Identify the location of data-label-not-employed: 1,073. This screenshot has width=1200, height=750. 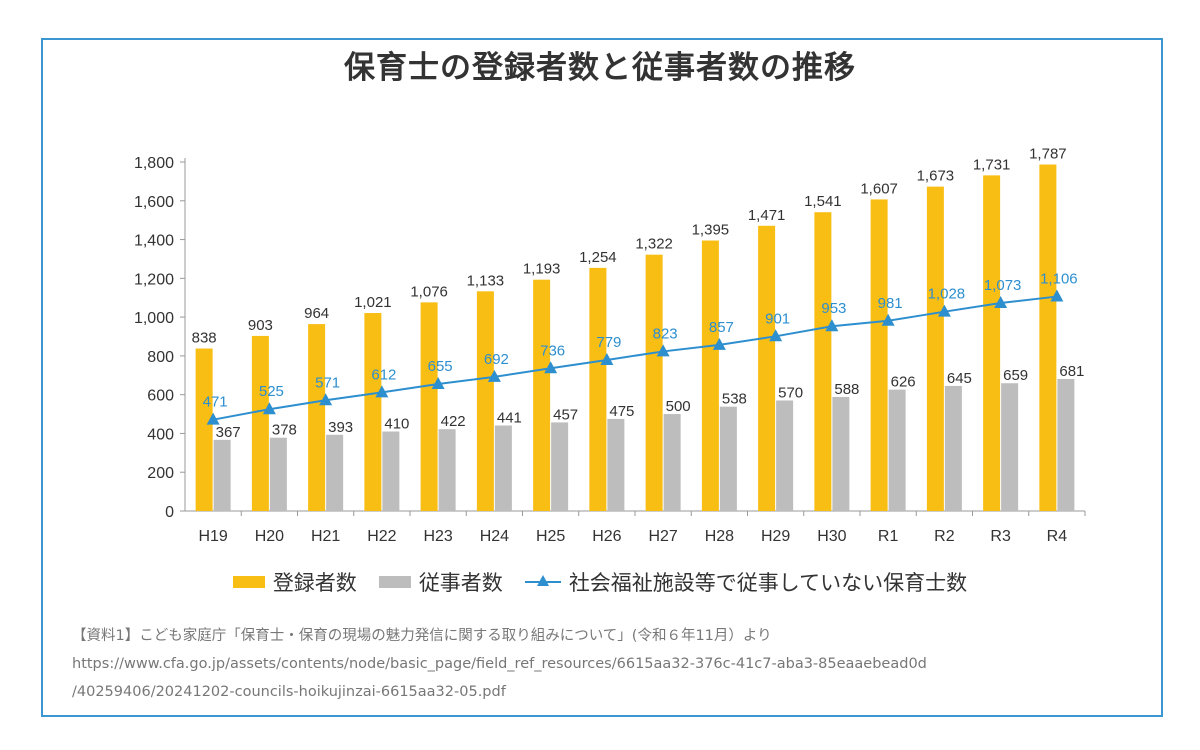
(1003, 285).